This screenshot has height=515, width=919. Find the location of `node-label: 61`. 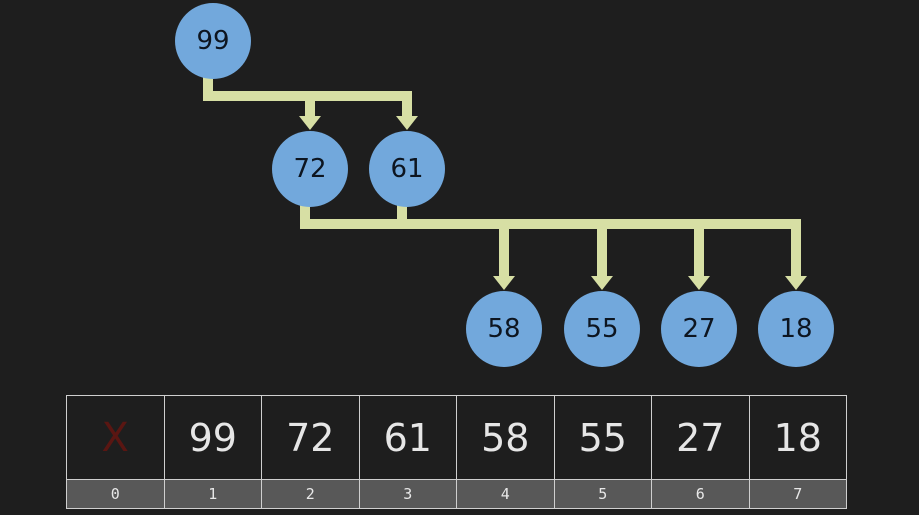

node-label: 61 is located at coordinates (406, 169).